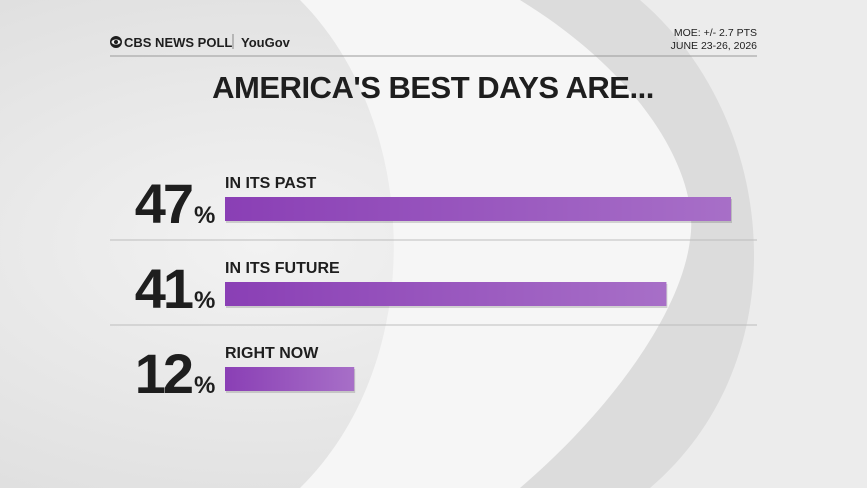 Image resolution: width=867 pixels, height=488 pixels. I want to click on value-label: 47, so click(163, 203).